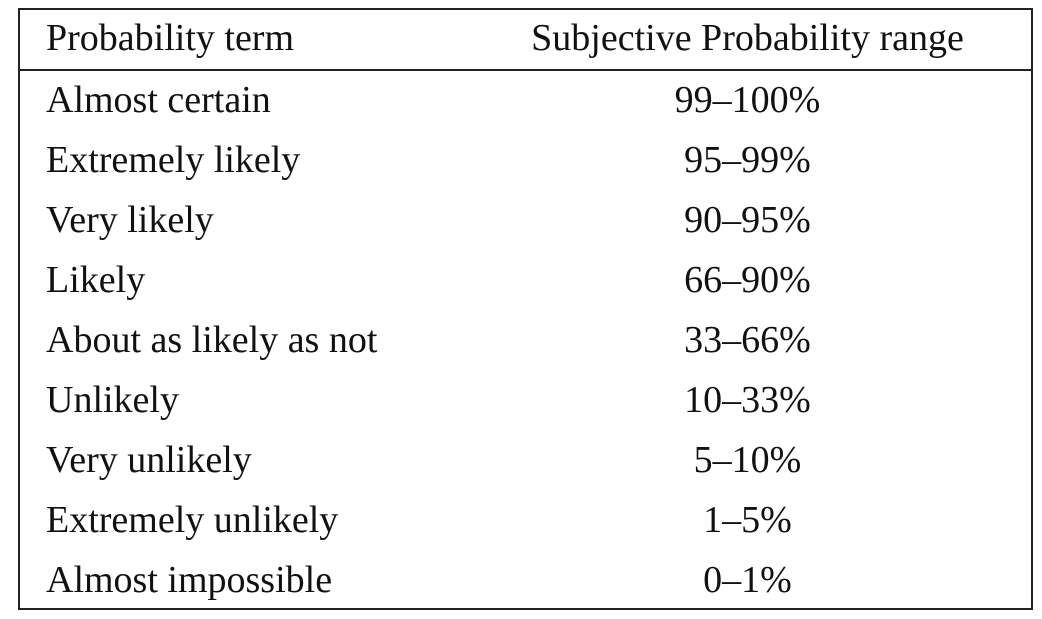 Image resolution: width=1042 pixels, height=619 pixels. What do you see at coordinates (747, 340) in the screenshot?
I see `range-cell: 33–66%` at bounding box center [747, 340].